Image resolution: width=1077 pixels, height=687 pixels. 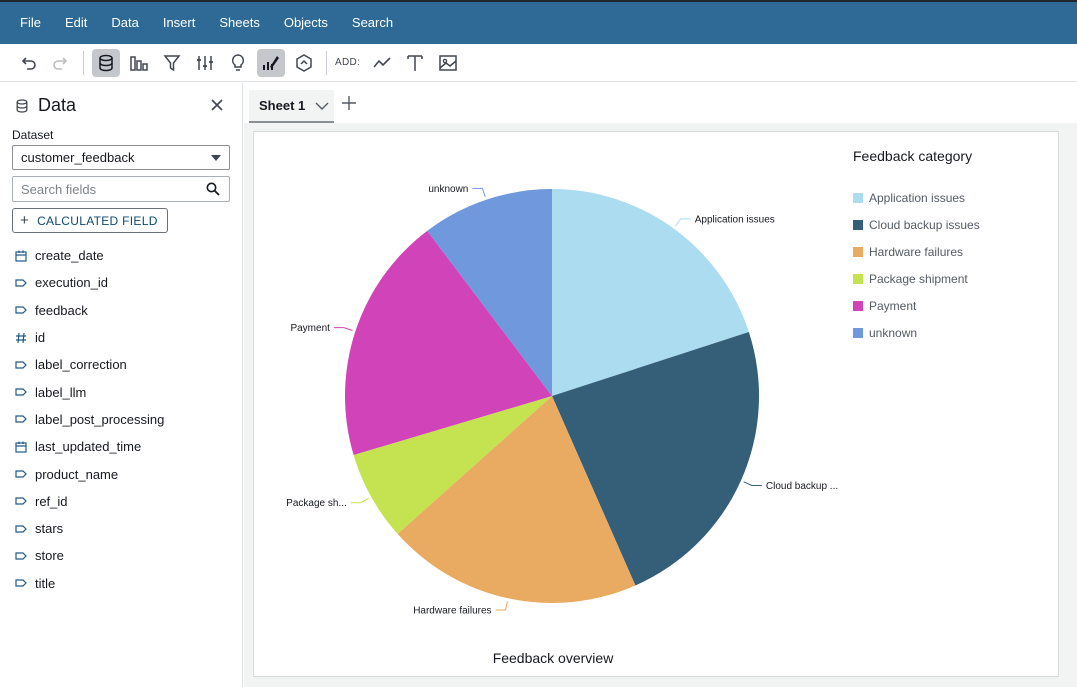 I want to click on chart-title: Feedback overview, so click(x=553, y=658).